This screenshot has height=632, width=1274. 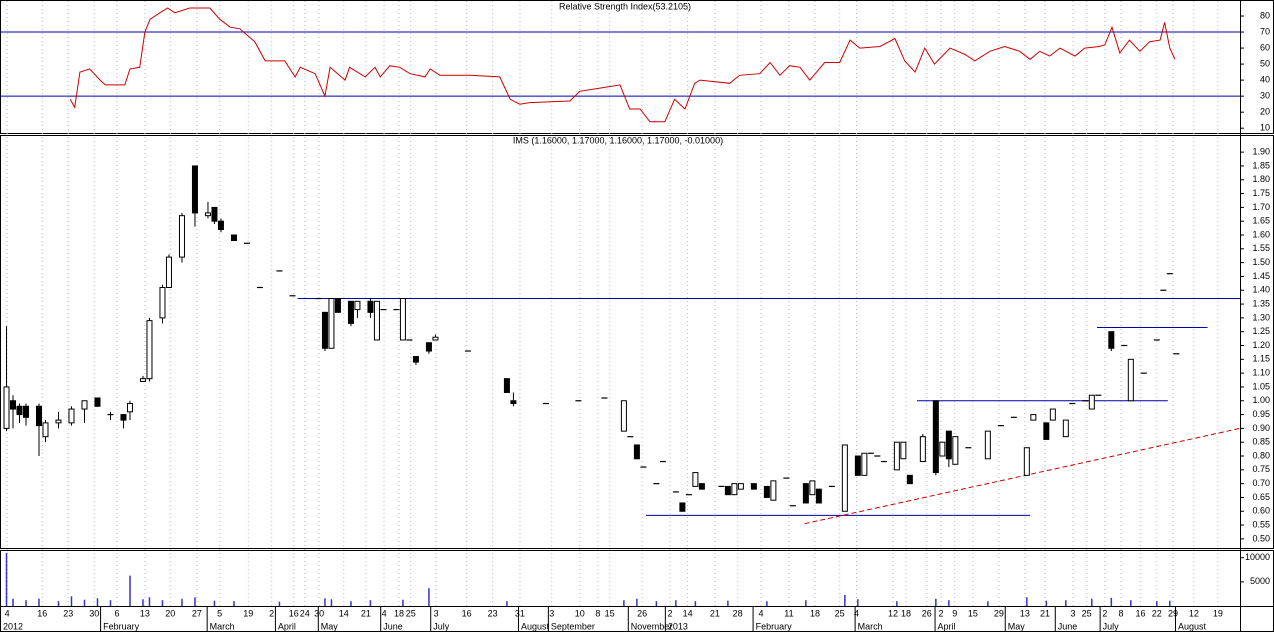 What do you see at coordinates (1265, 47) in the screenshot?
I see `y-tick-label: 60` at bounding box center [1265, 47].